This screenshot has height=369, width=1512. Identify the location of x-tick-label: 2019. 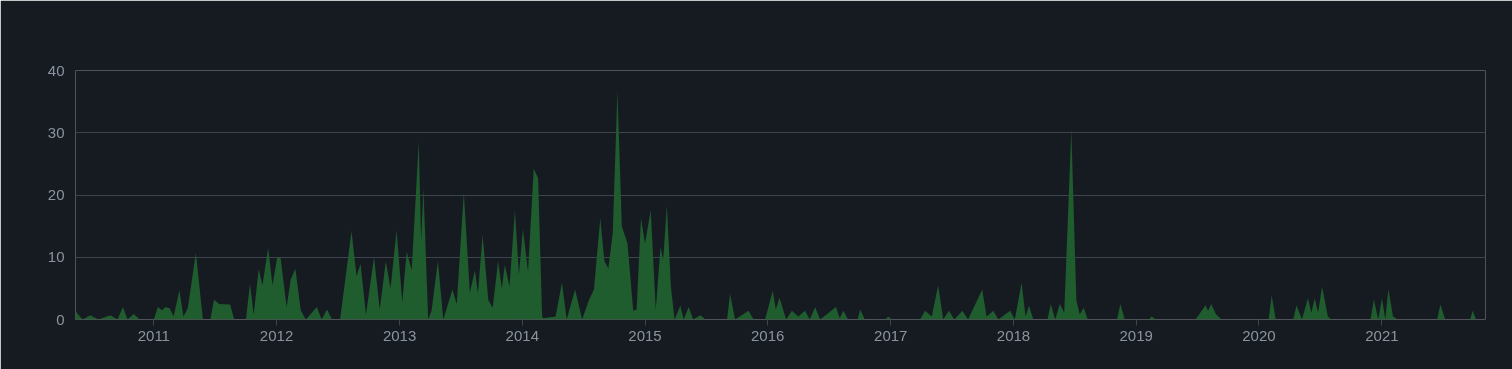
(1136, 335).